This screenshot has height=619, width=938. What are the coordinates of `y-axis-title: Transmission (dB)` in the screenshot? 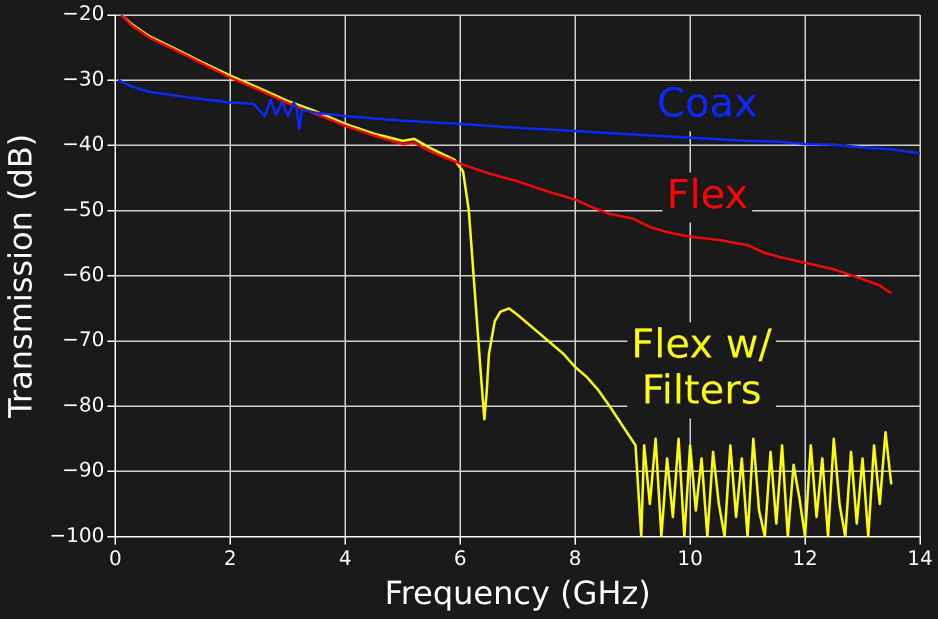 It's located at (21, 276).